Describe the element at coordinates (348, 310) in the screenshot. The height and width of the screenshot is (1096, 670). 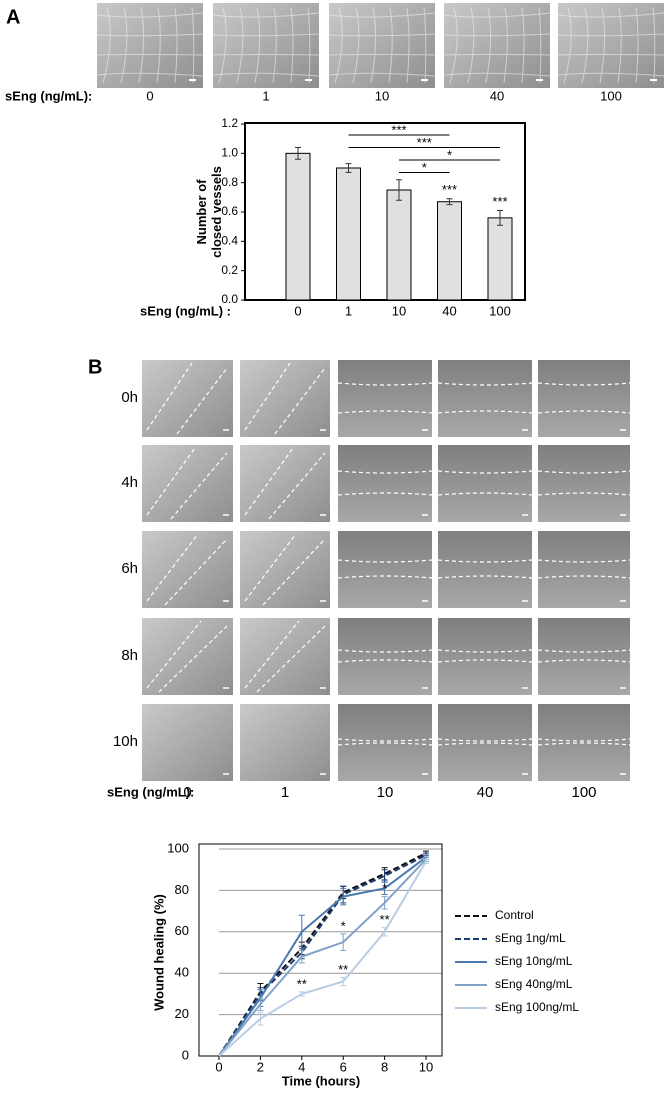
I see `x-tick-label: 1` at that location.